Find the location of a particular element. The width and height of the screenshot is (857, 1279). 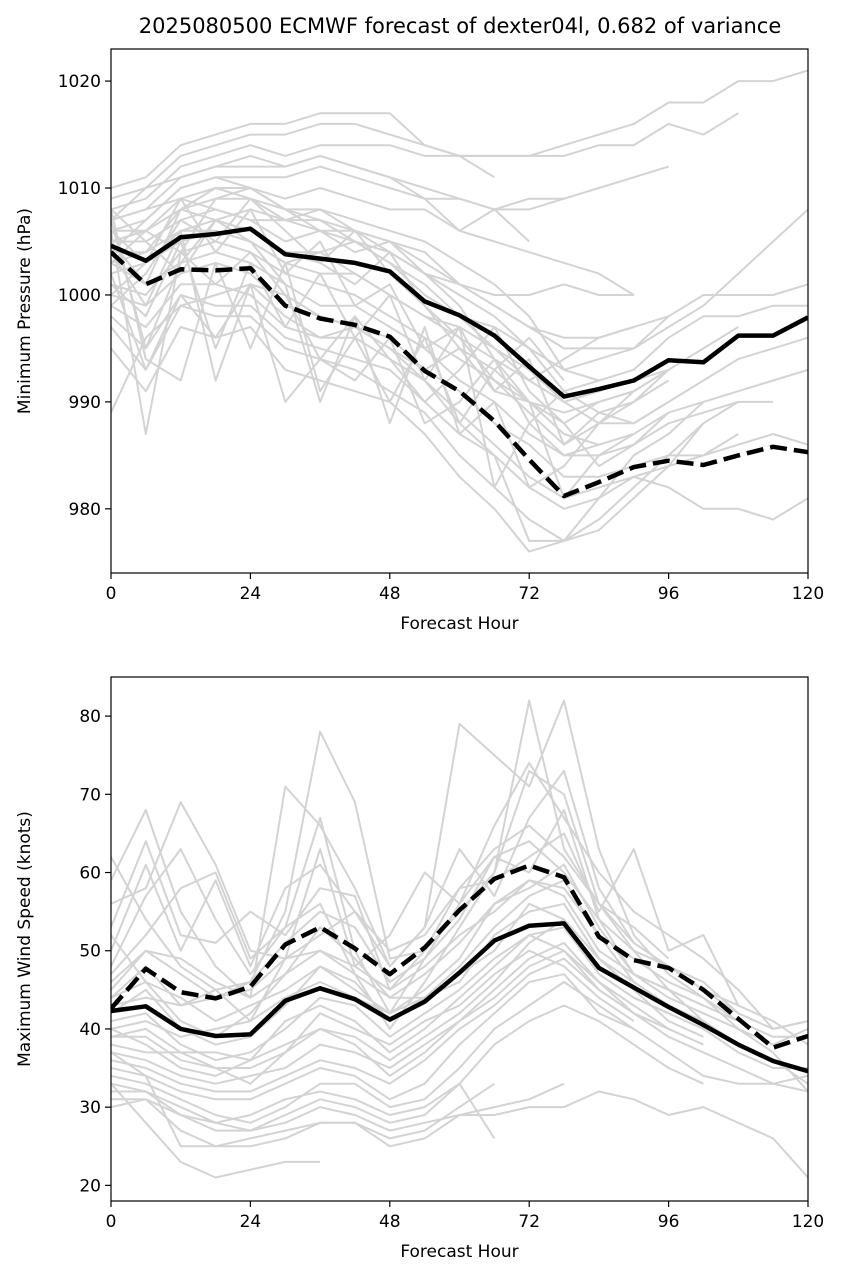

wind-y-tick-label: 80 is located at coordinates (90, 717).